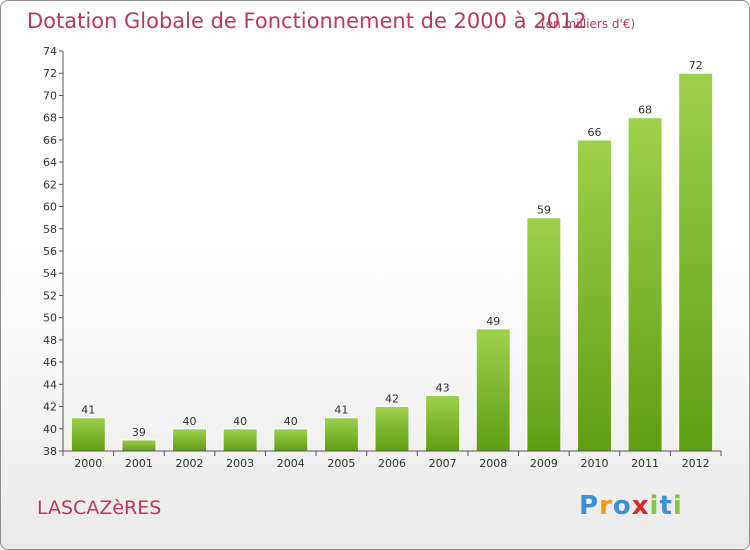 This screenshot has height=550, width=750. Describe the element at coordinates (50, 362) in the screenshot. I see `y-tick-label: 46` at that location.